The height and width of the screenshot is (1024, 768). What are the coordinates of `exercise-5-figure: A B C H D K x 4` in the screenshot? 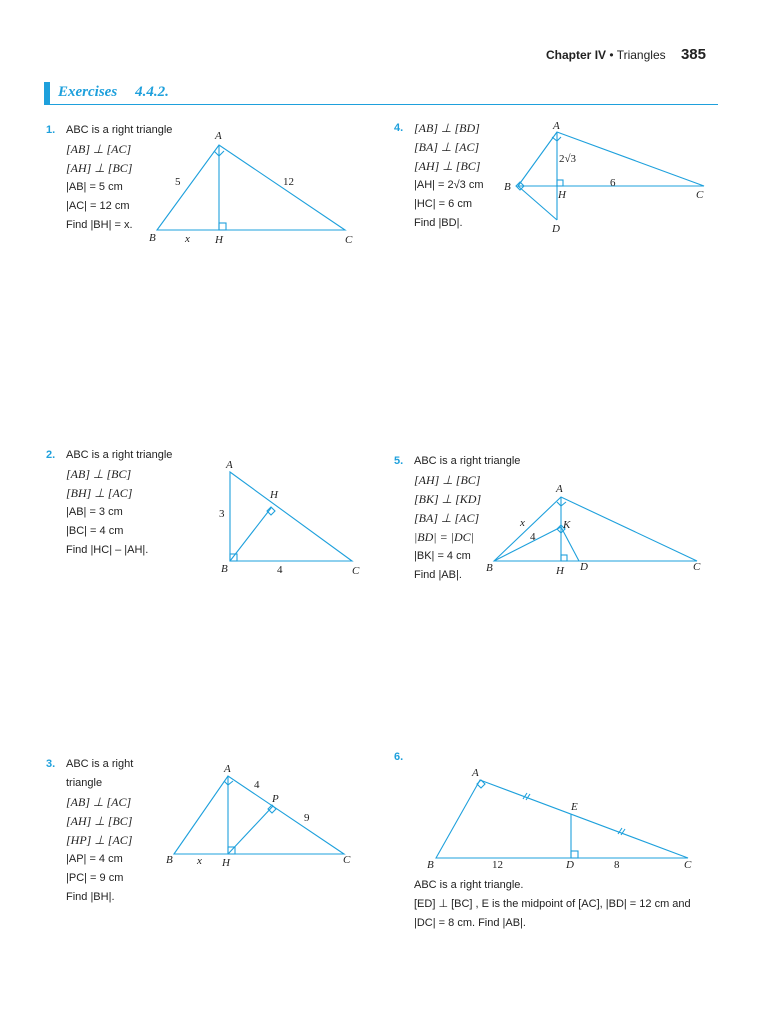 It's located at (593, 530).